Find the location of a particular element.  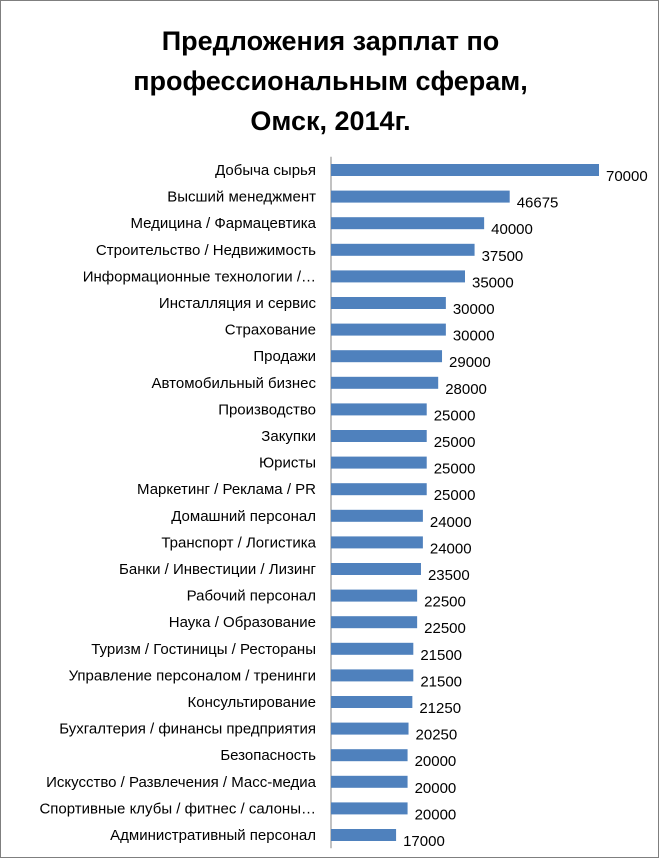

category-label: Медицина / Фармацевтика is located at coordinates (223, 223).